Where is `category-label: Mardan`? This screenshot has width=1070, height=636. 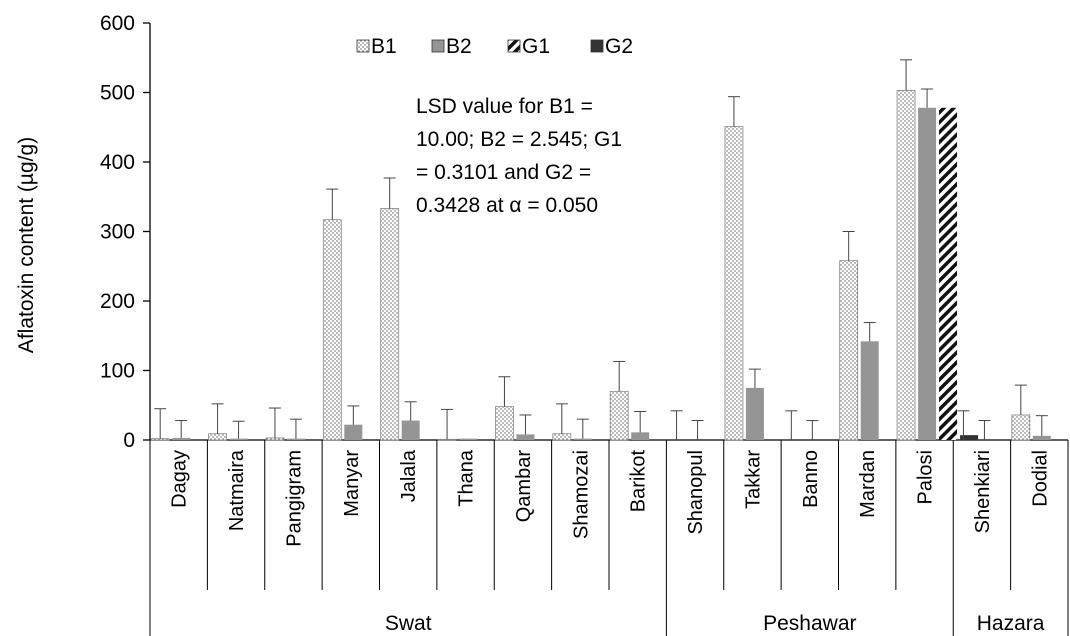 category-label: Mardan is located at coordinates (868, 484).